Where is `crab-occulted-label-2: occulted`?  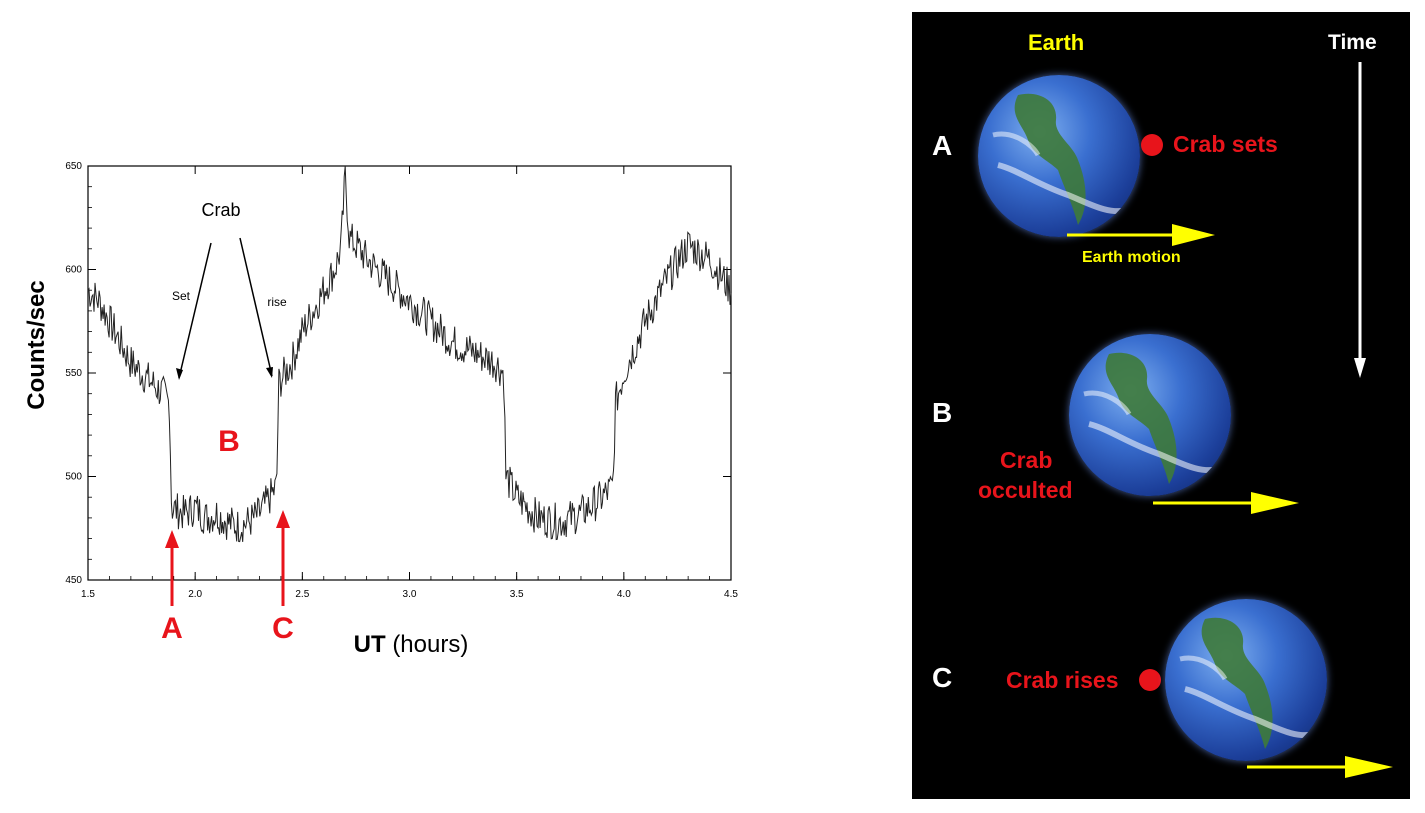 crab-occulted-label-2: occulted is located at coordinates (1025, 490).